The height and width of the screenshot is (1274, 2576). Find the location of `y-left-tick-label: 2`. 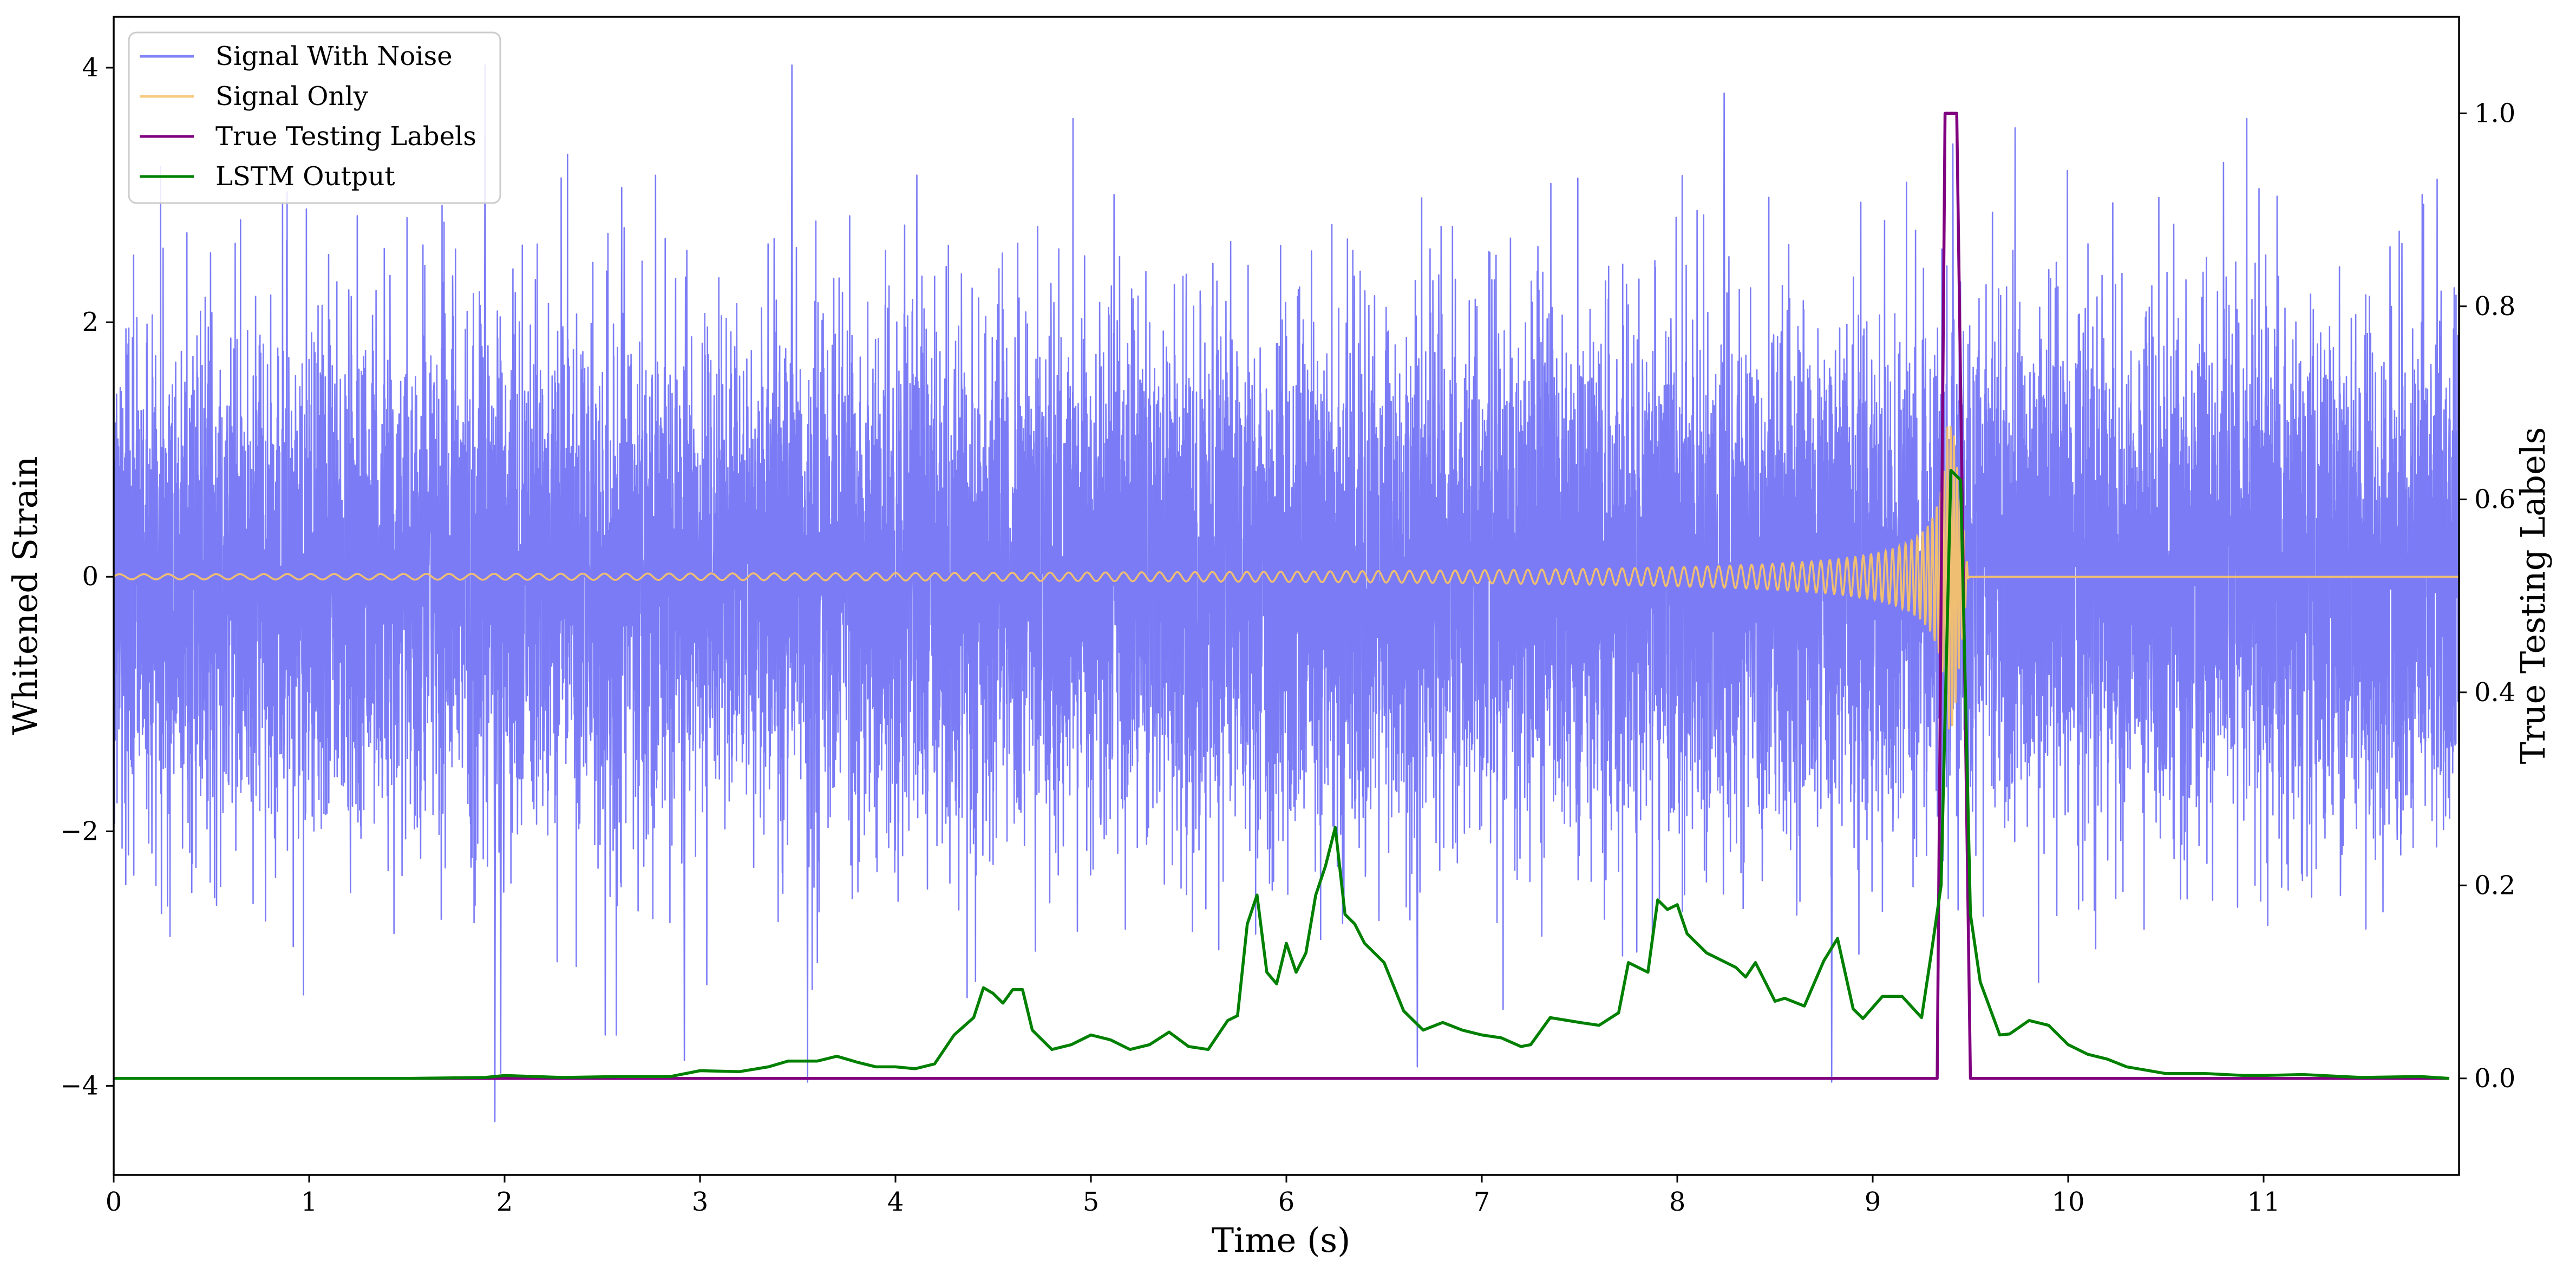

y-left-tick-label: 2 is located at coordinates (90, 322).